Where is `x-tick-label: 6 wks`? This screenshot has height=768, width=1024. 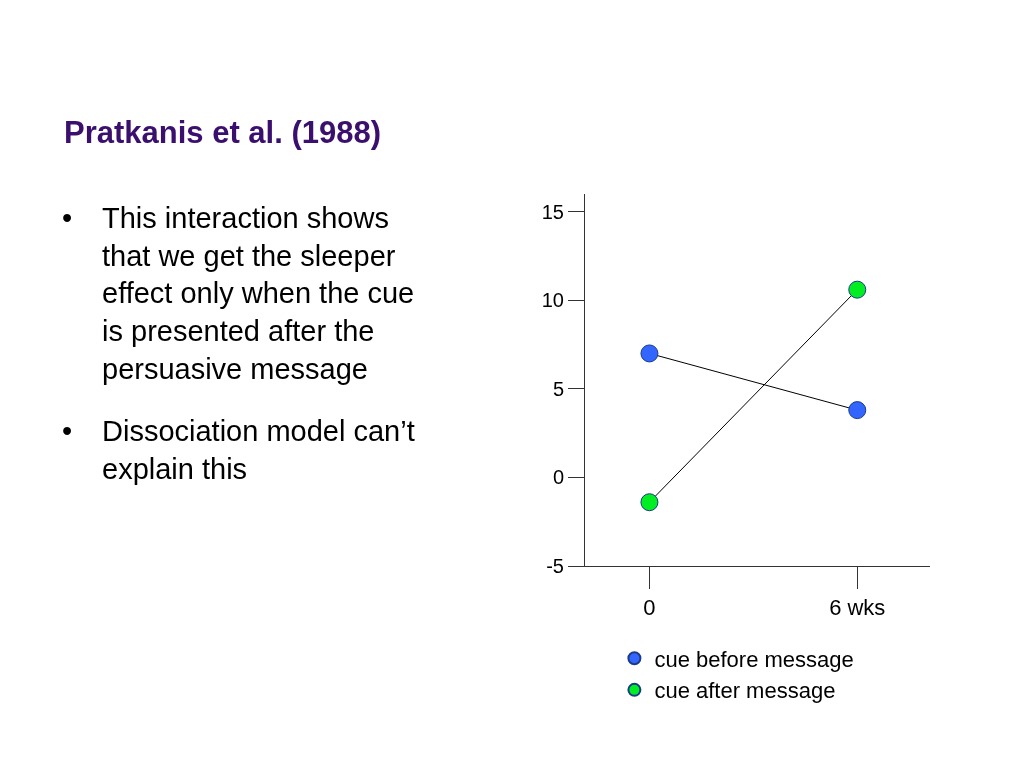 x-tick-label: 6 wks is located at coordinates (857, 608).